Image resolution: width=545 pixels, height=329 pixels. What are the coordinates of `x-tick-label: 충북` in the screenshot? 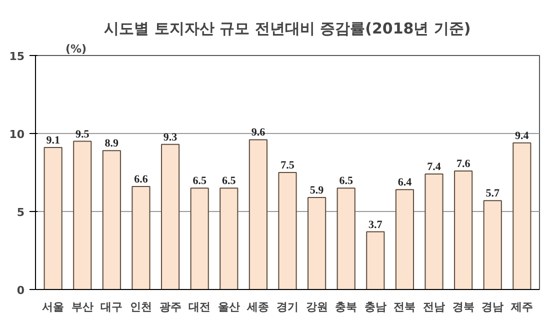 It's located at (346, 307).